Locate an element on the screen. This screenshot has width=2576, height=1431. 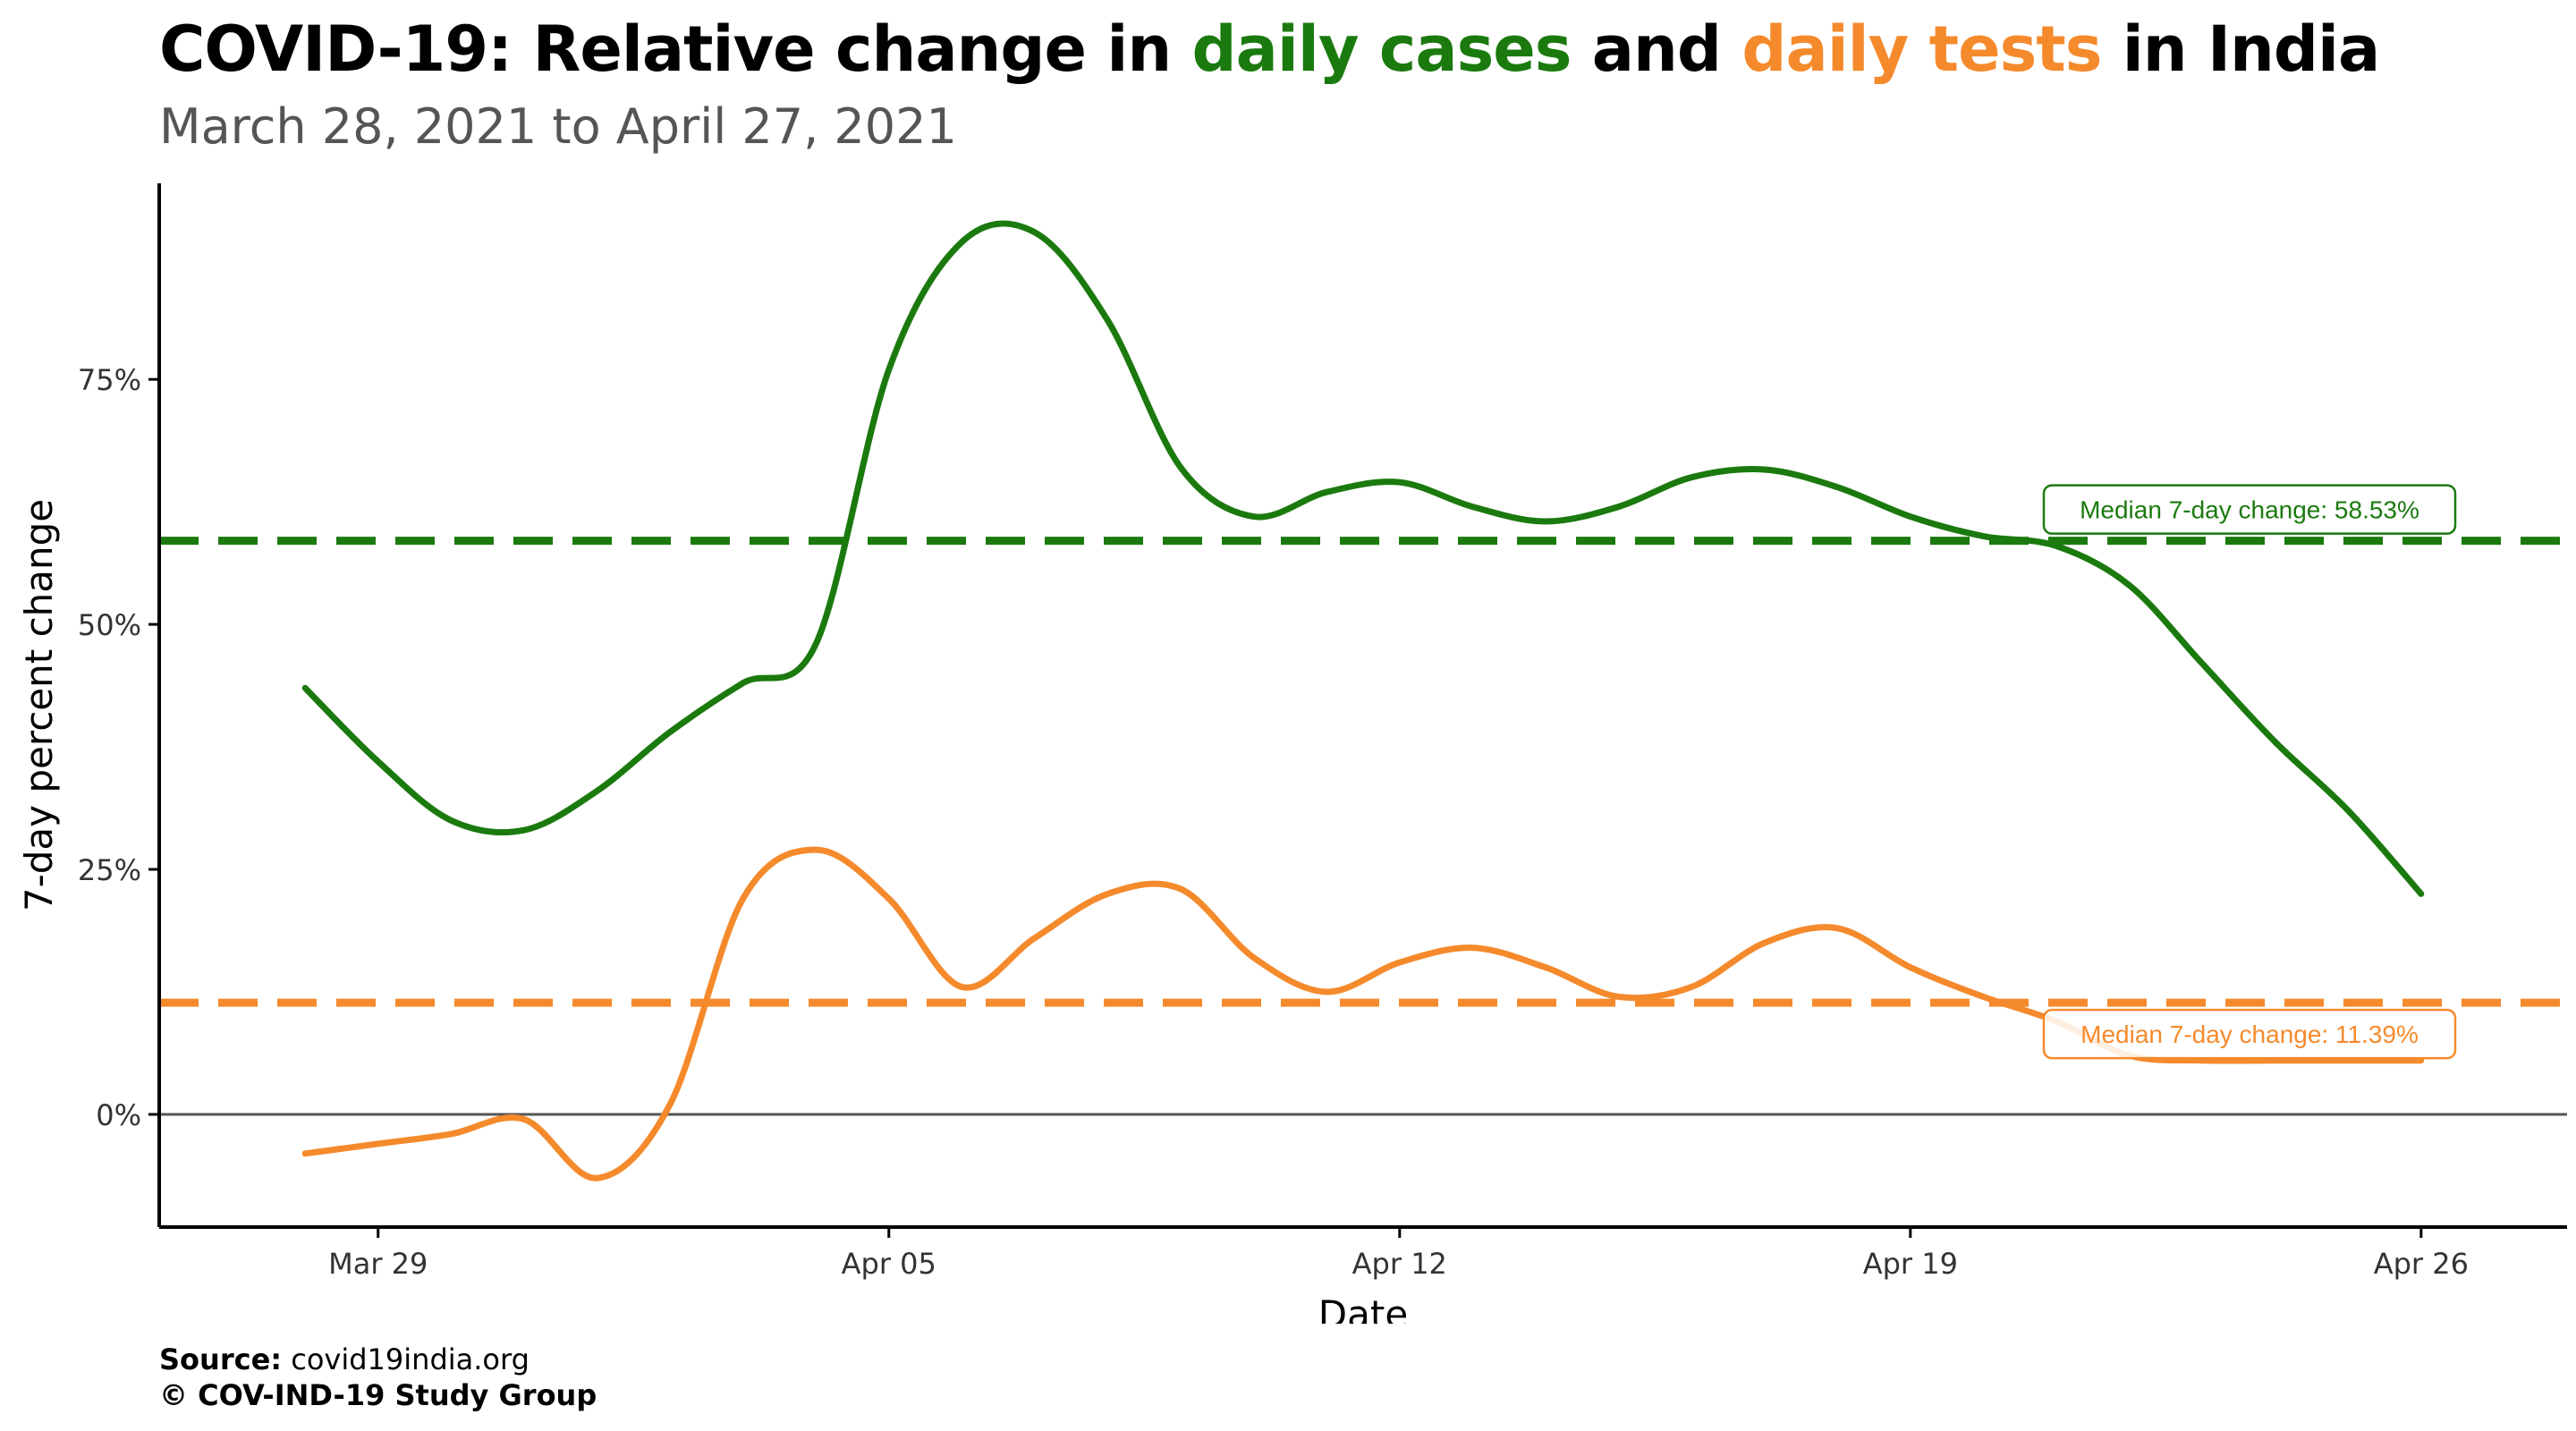
title-prefix: COVID-19: Relative change in is located at coordinates (675, 49).